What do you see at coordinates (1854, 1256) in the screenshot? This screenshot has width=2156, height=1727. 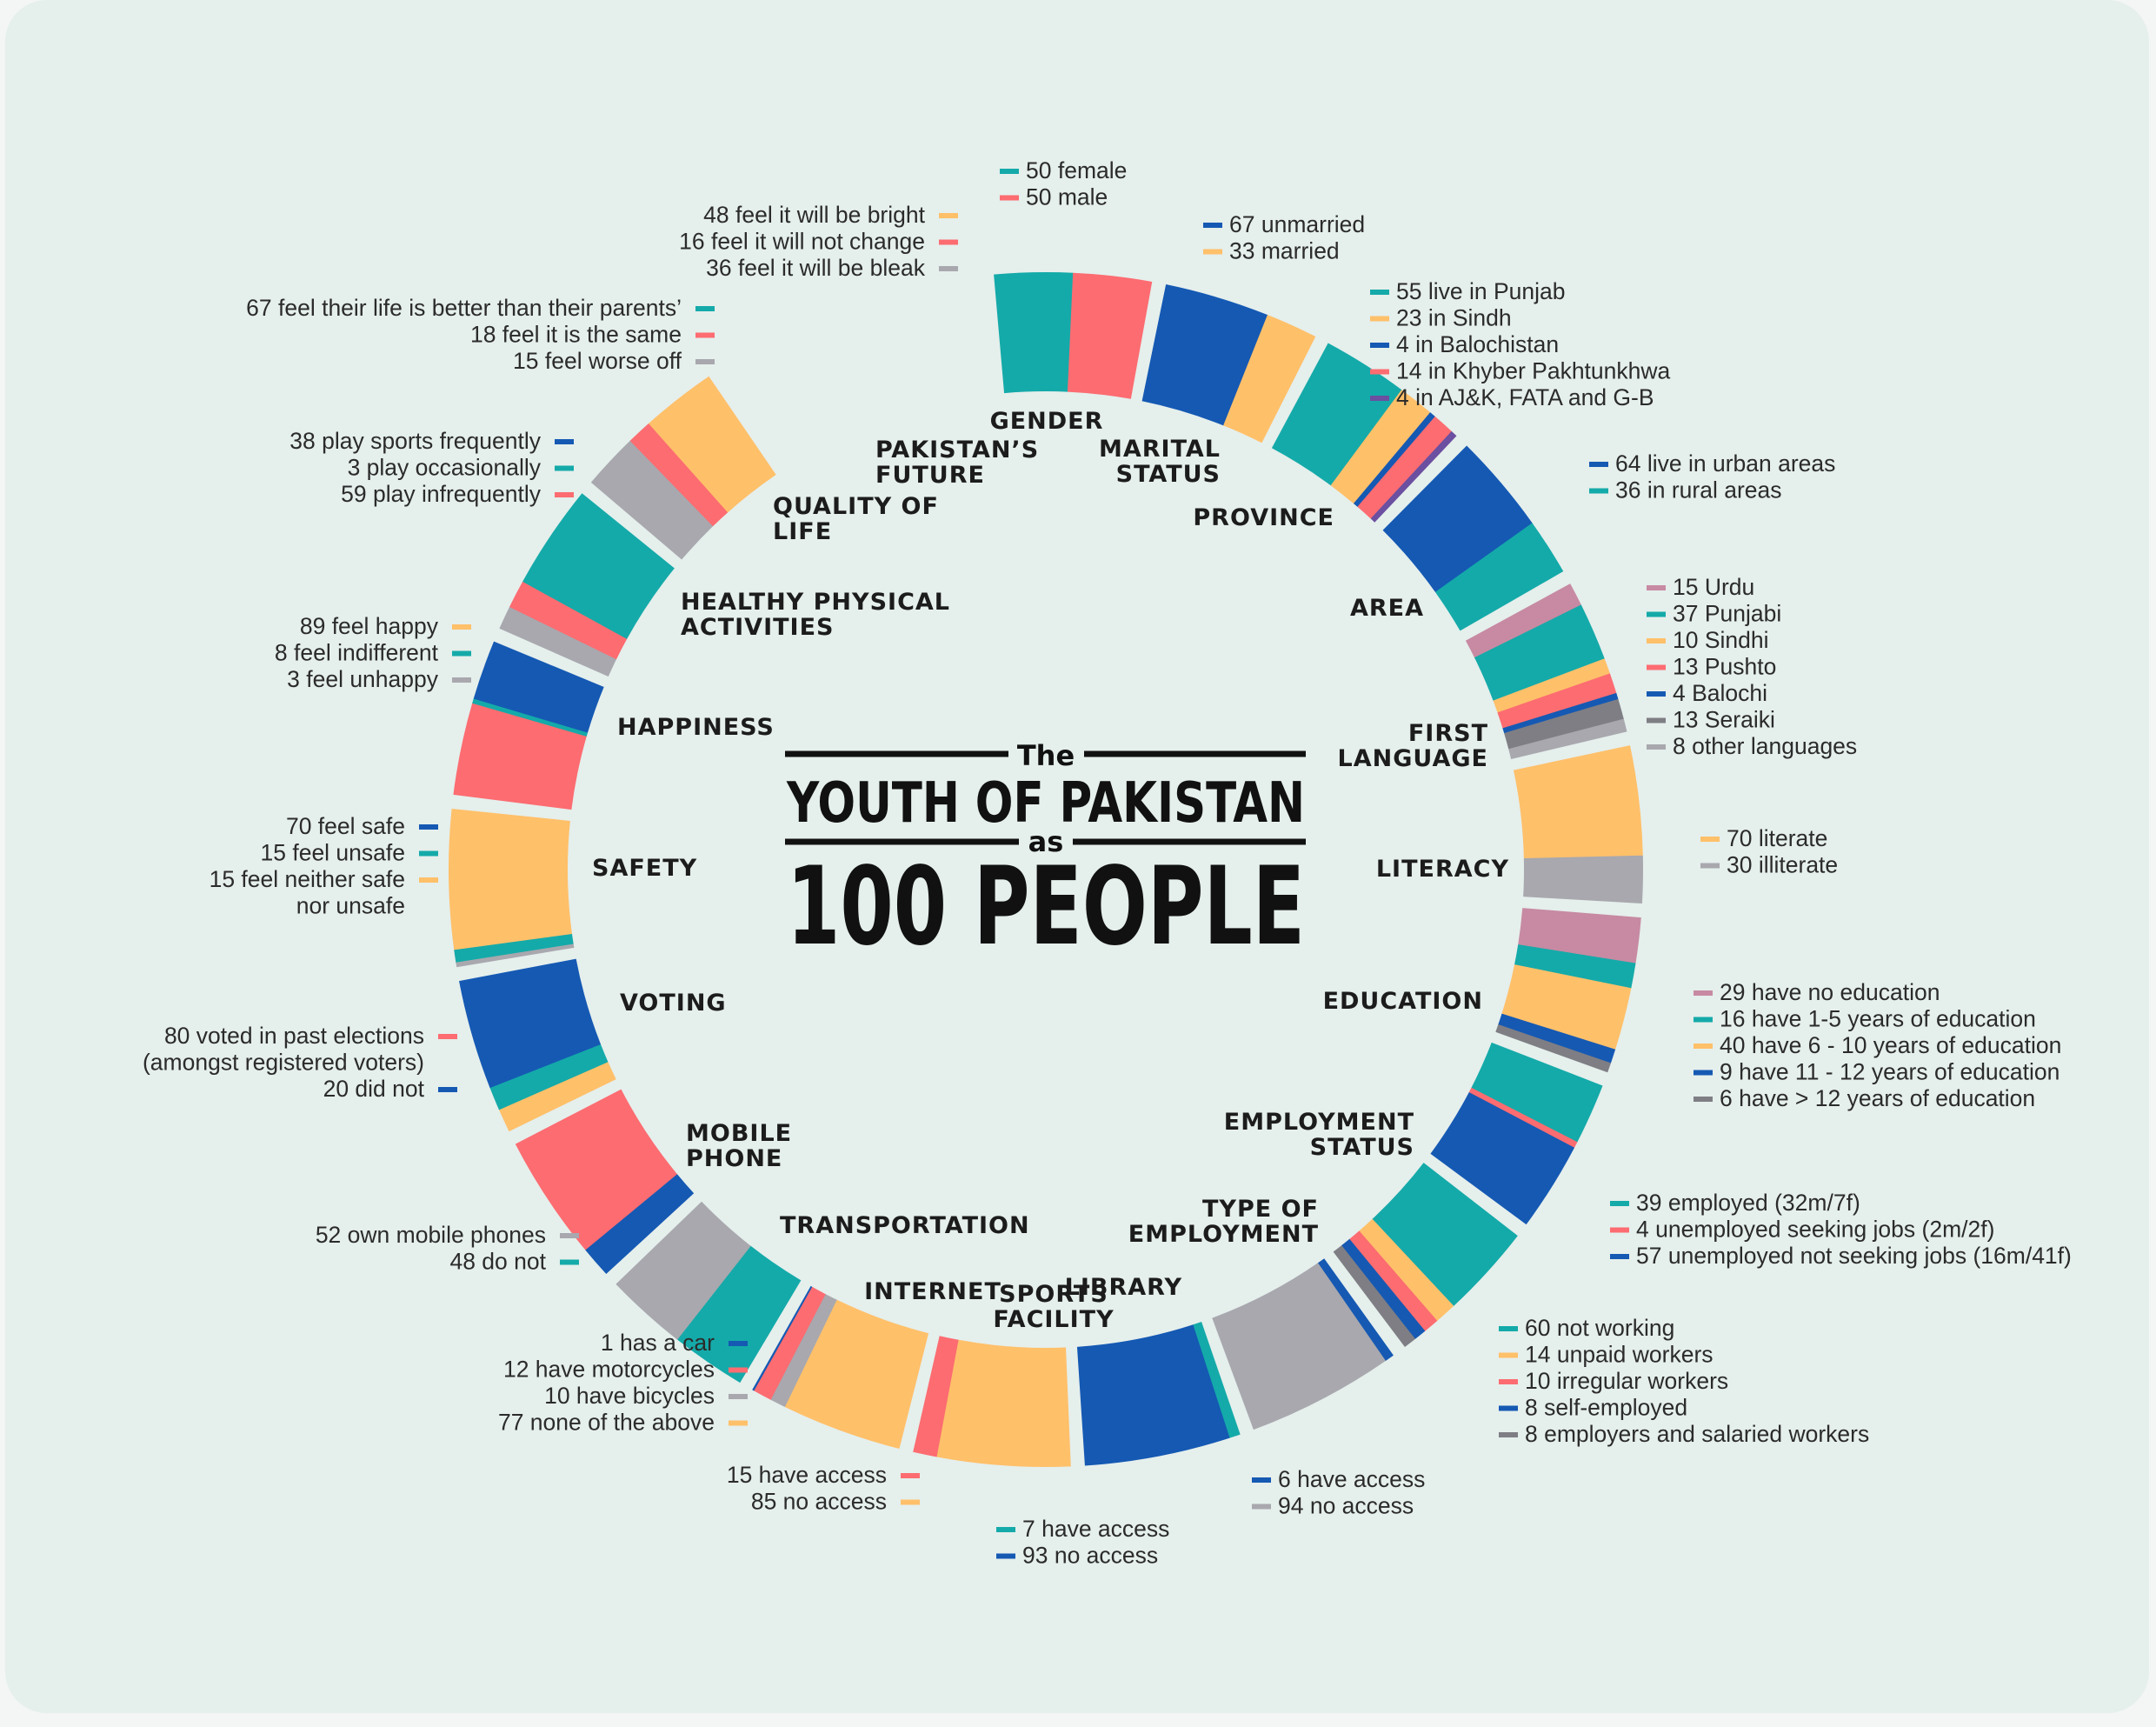 I see `legend-label-employment-status-2: 57 unemployed not seeking jobs (16m/41f)` at bounding box center [1854, 1256].